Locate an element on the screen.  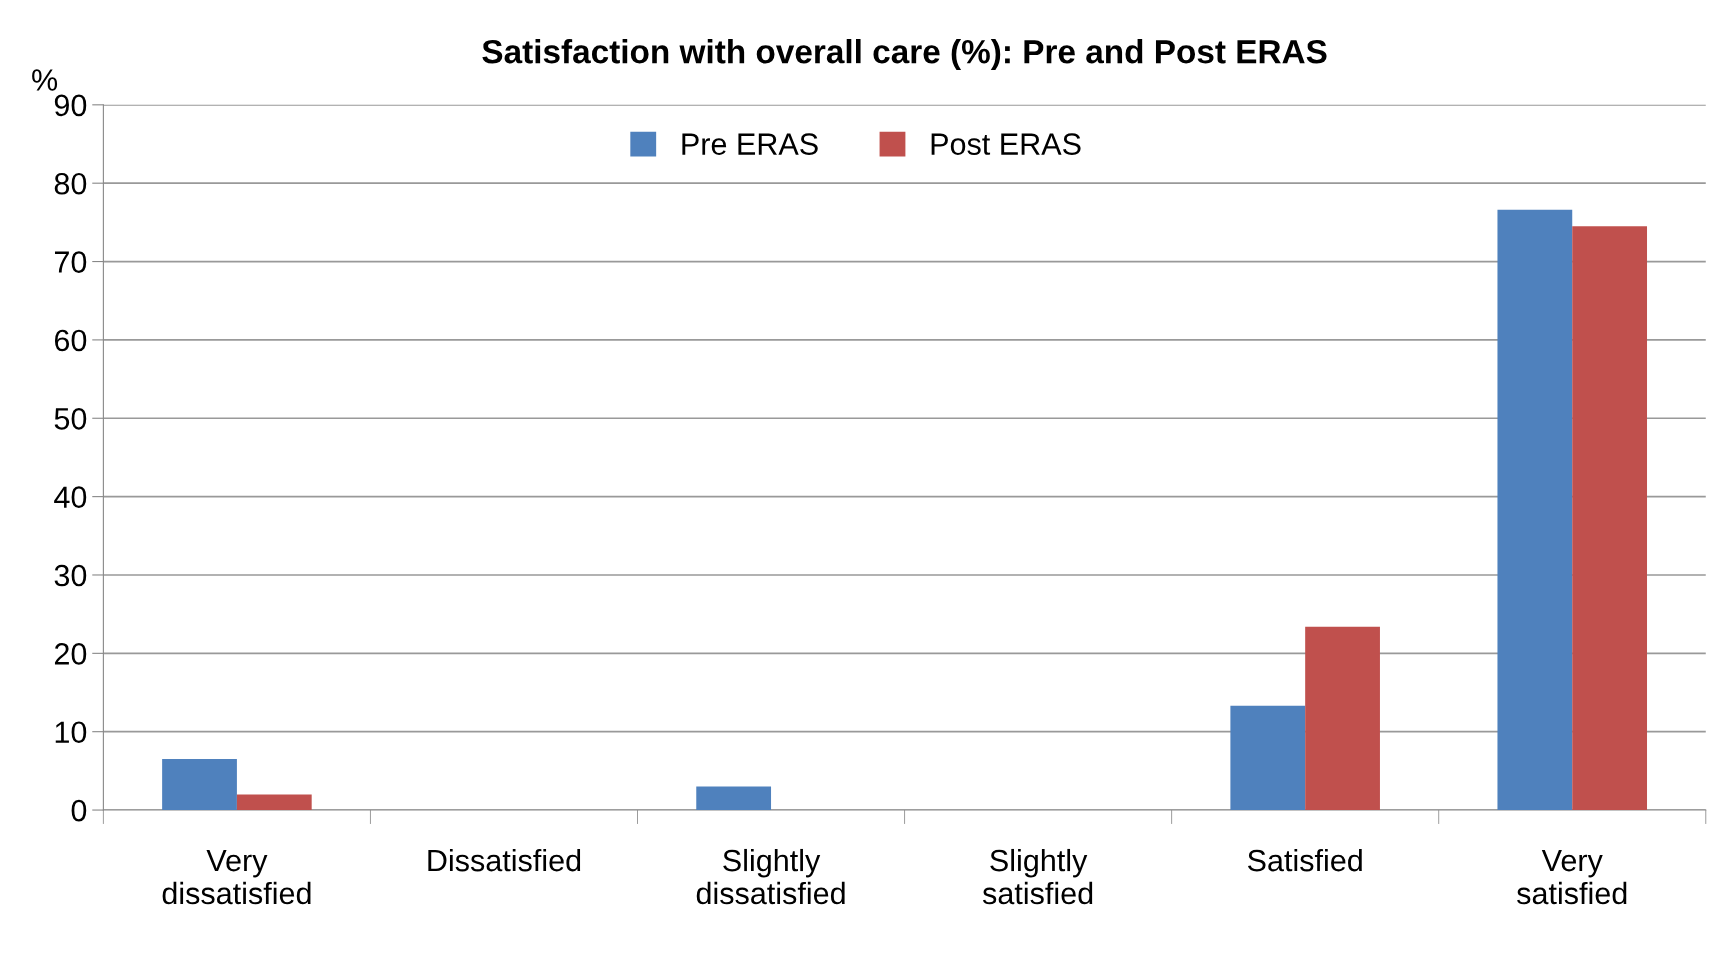
y-tick-label: 80 is located at coordinates (70, 183).